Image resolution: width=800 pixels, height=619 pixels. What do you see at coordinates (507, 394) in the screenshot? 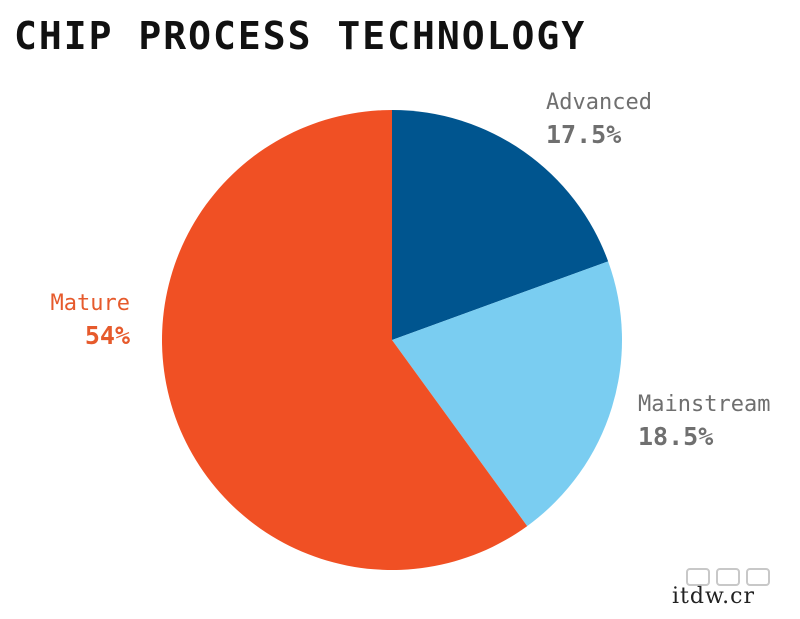
I see `pie-slice-mainstream` at bounding box center [507, 394].